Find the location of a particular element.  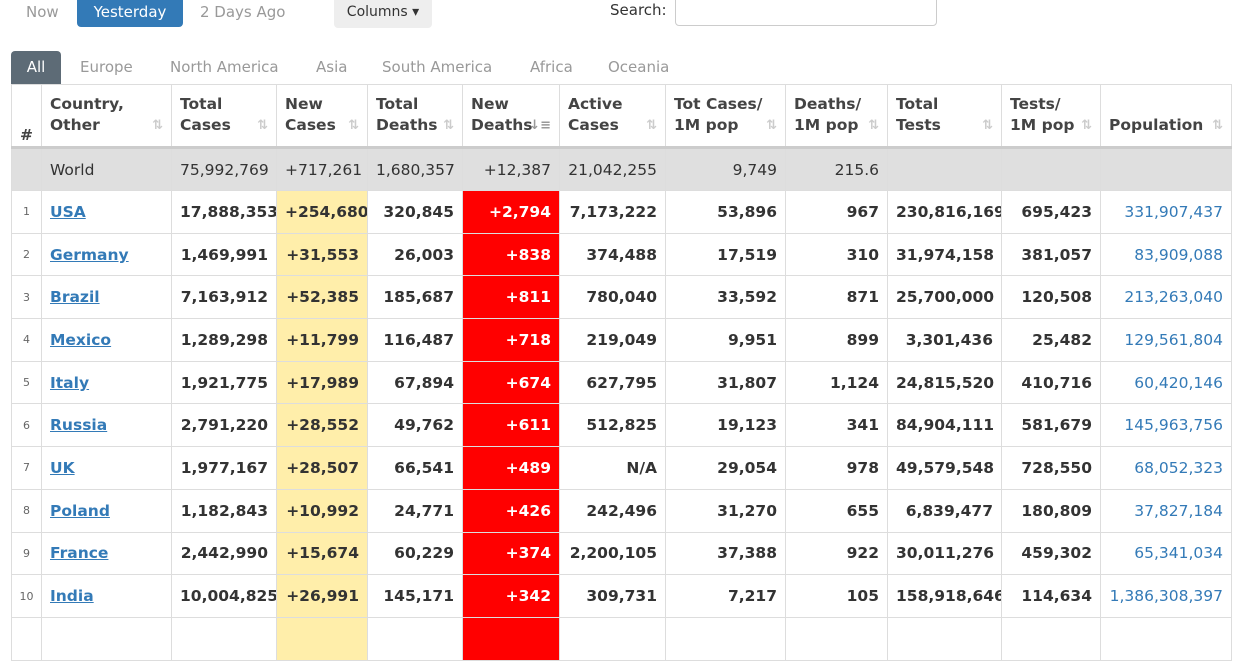

country-link: Brazil is located at coordinates (75, 297).